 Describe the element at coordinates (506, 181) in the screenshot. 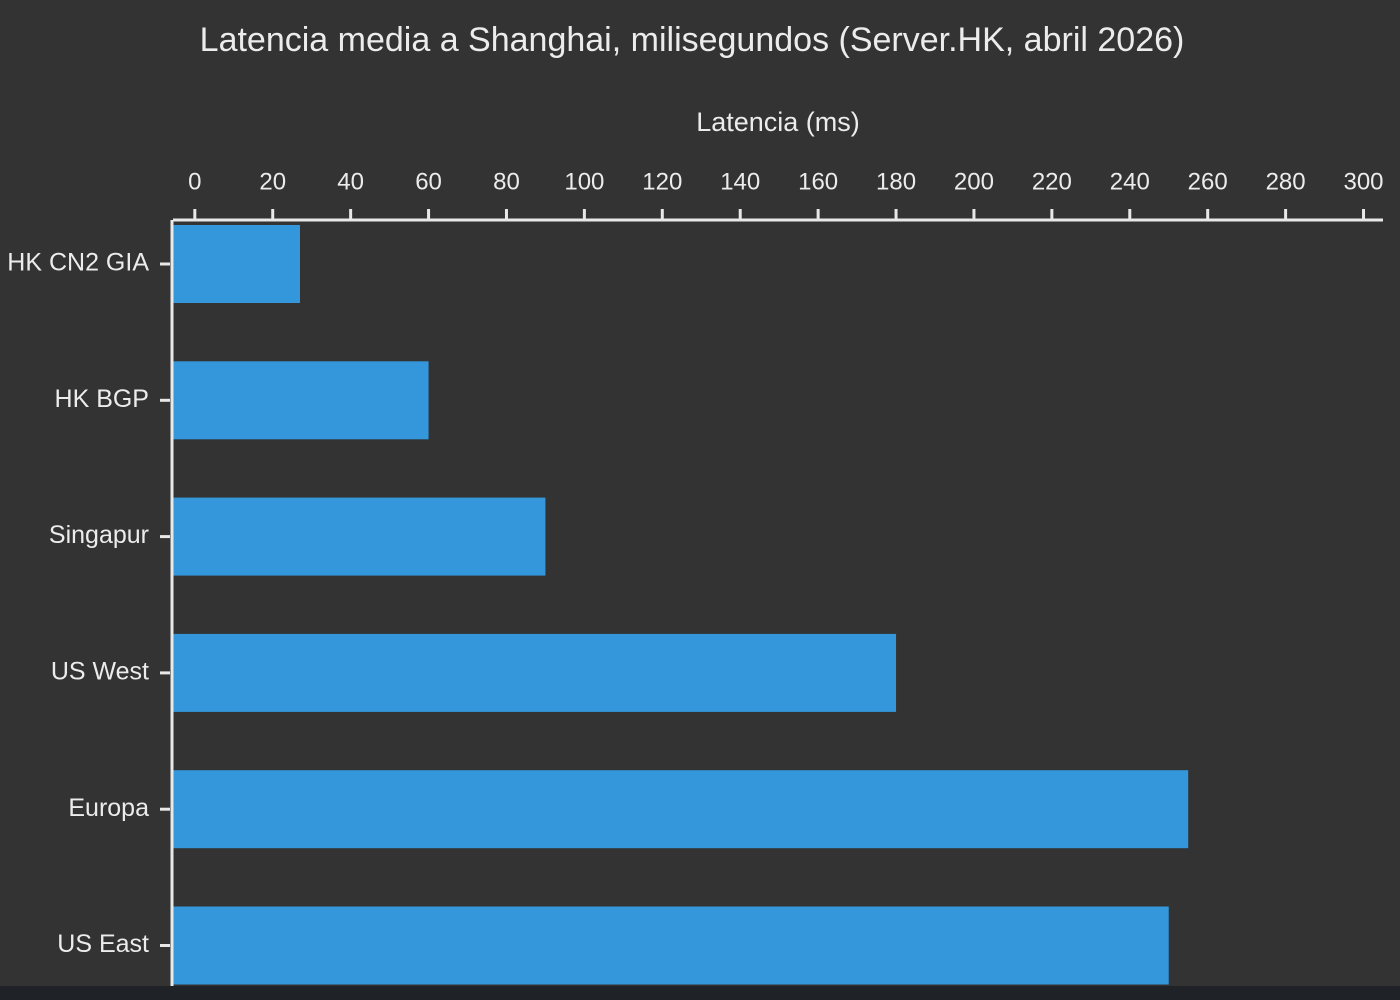

I see `x-tick-label: 80` at that location.